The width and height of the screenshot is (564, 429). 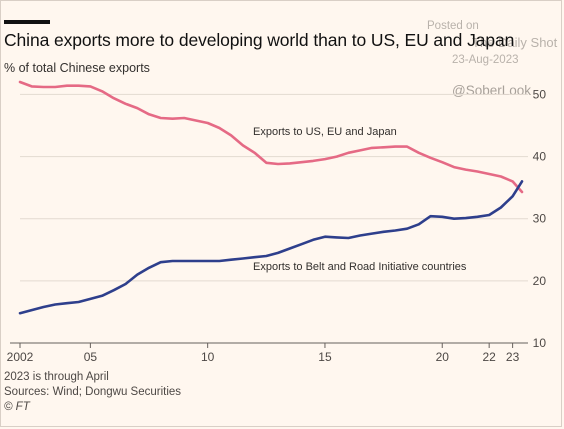 What do you see at coordinates (443, 357) in the screenshot?
I see `x-tick-label-20: 20` at bounding box center [443, 357].